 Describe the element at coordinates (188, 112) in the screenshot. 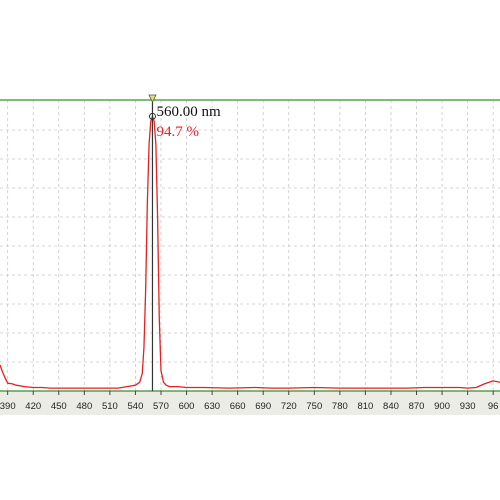

I see `cursor-wavelength-readout: 560.00 nm` at that location.